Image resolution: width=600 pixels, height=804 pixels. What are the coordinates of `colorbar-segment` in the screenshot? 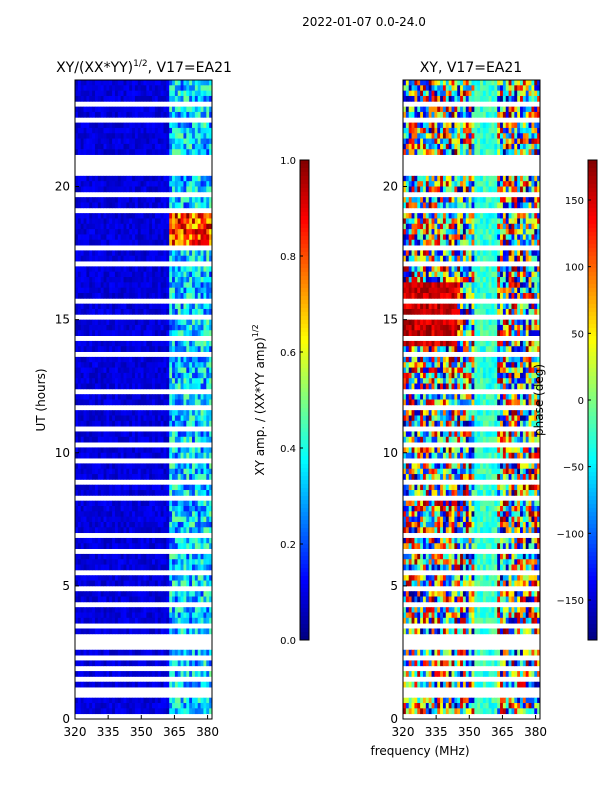 It's located at (304, 346).